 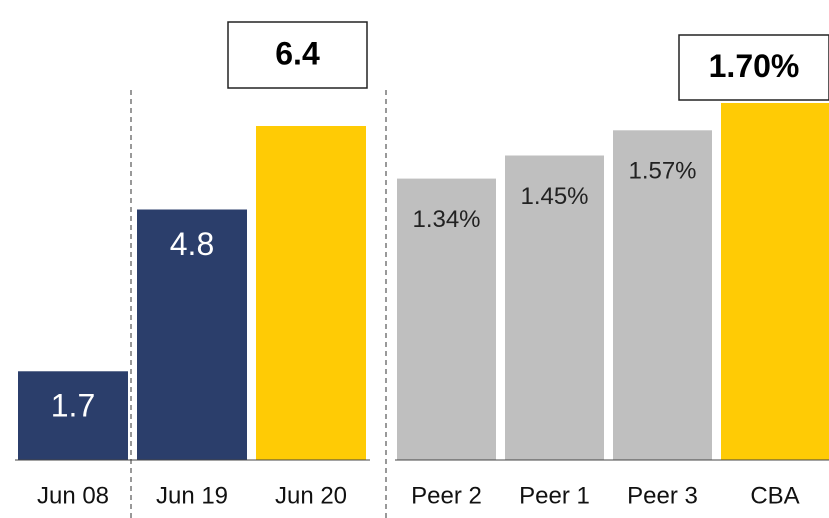 I want to click on x-tick-label: Peer 2, so click(x=446, y=495).